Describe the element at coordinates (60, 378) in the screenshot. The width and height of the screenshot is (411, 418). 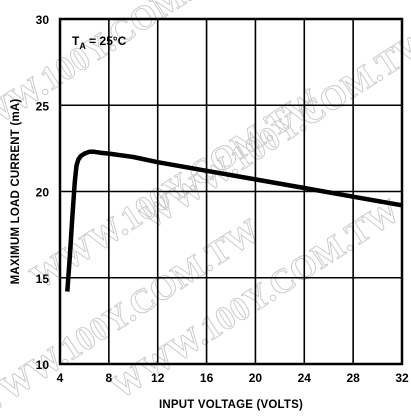
I see `x-tick-label: 4` at that location.